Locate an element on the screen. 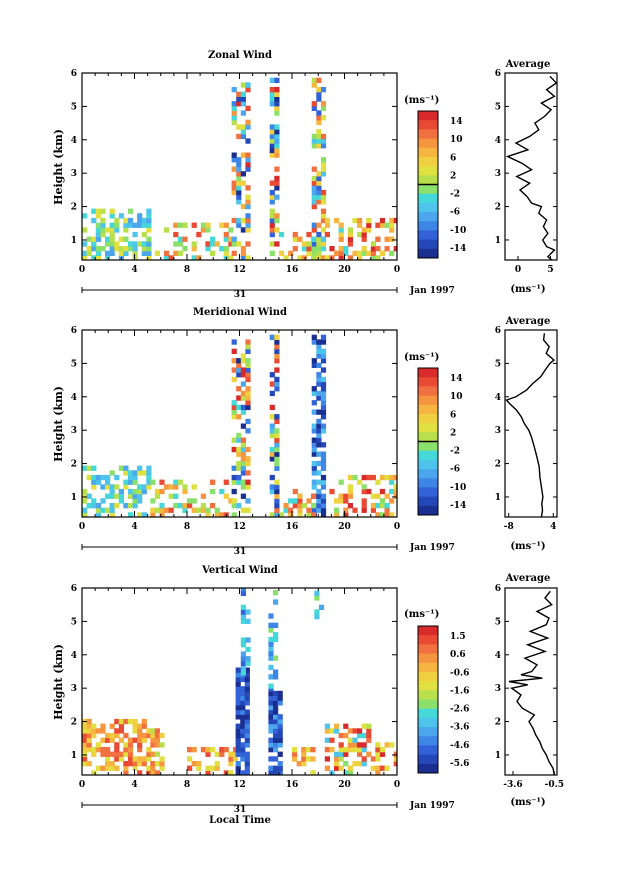 This screenshot has width=618, height=873. x-tick-label: 0 is located at coordinates (397, 785).